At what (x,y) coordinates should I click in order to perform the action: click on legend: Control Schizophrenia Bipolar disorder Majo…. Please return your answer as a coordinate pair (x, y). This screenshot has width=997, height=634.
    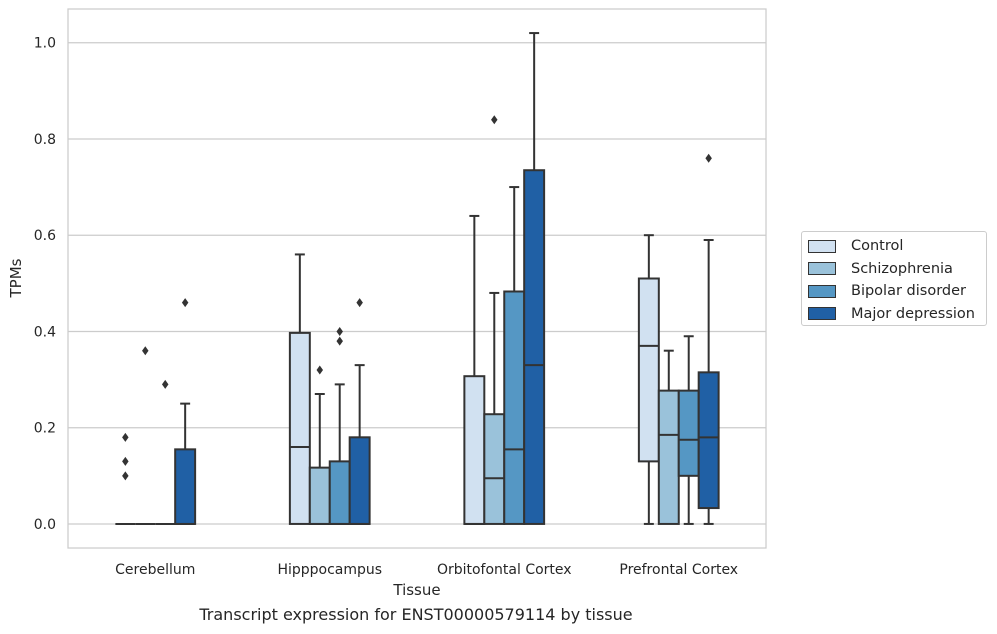
    Looking at the image, I should click on (894, 278).